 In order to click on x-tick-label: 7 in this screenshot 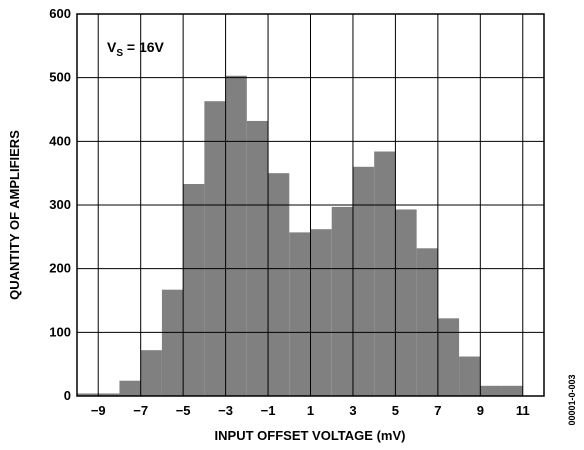, I will do `click(437, 410)`.